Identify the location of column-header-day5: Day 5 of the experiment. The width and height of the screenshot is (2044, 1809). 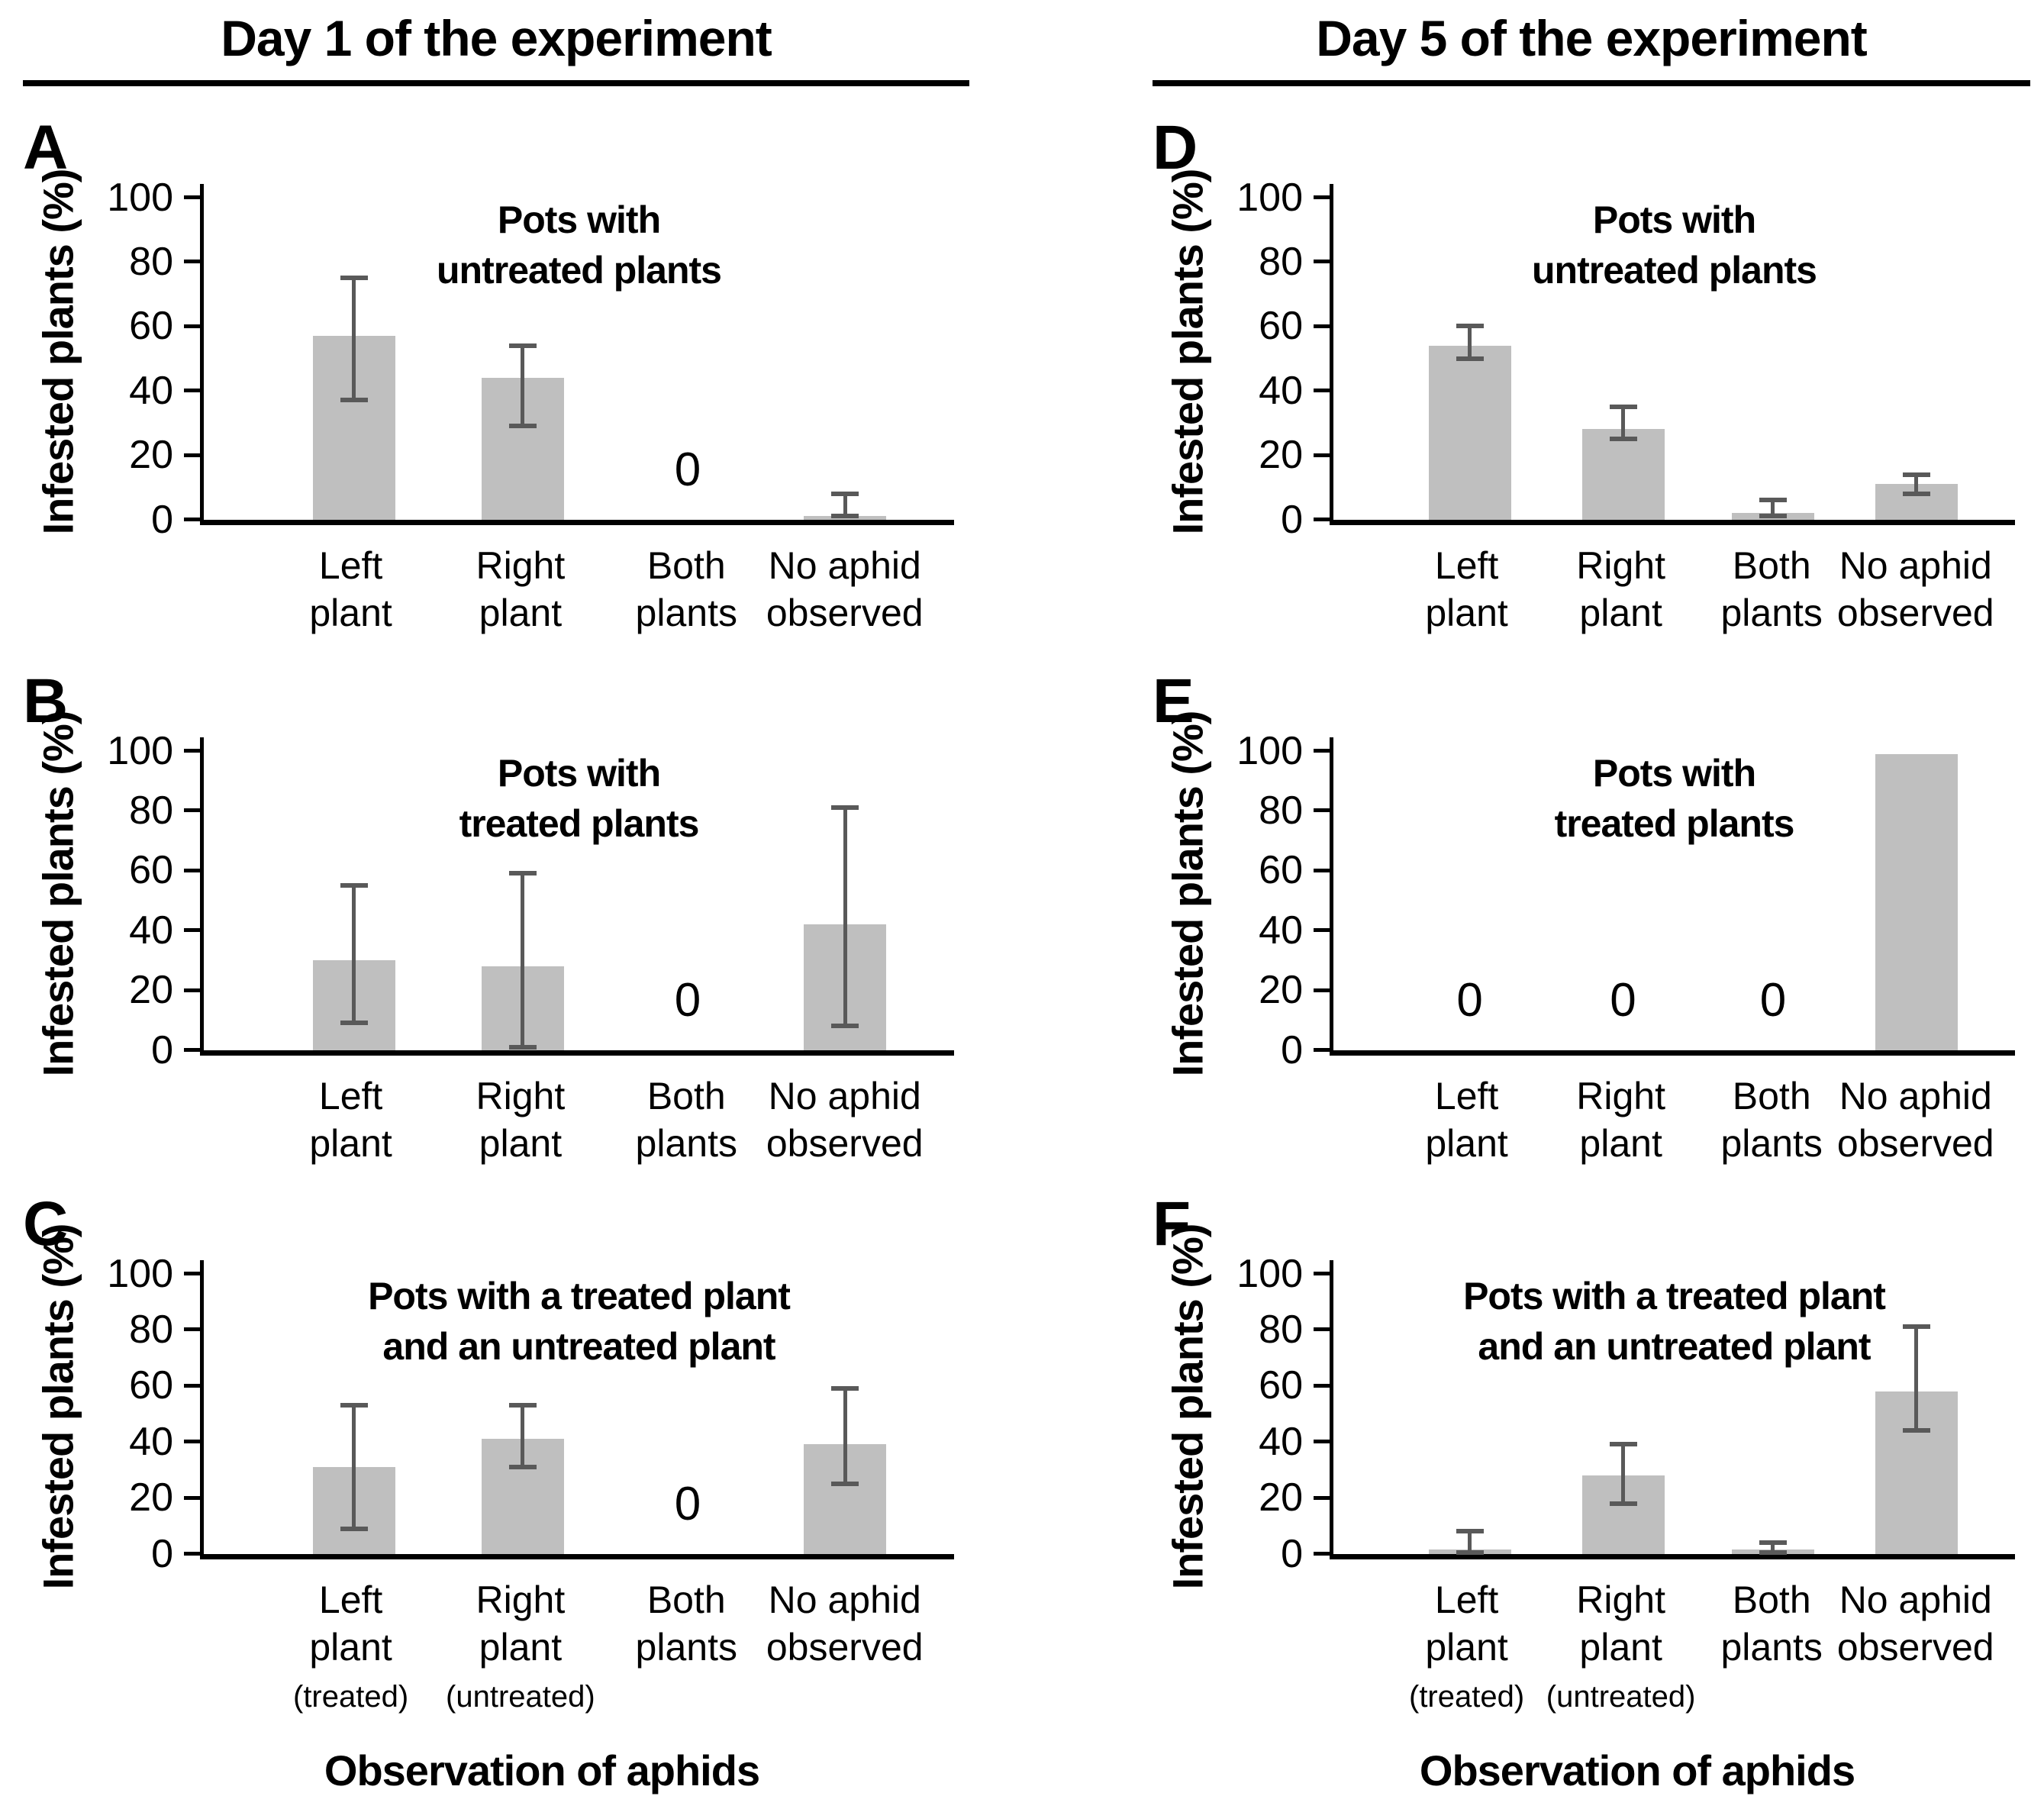
(1592, 48).